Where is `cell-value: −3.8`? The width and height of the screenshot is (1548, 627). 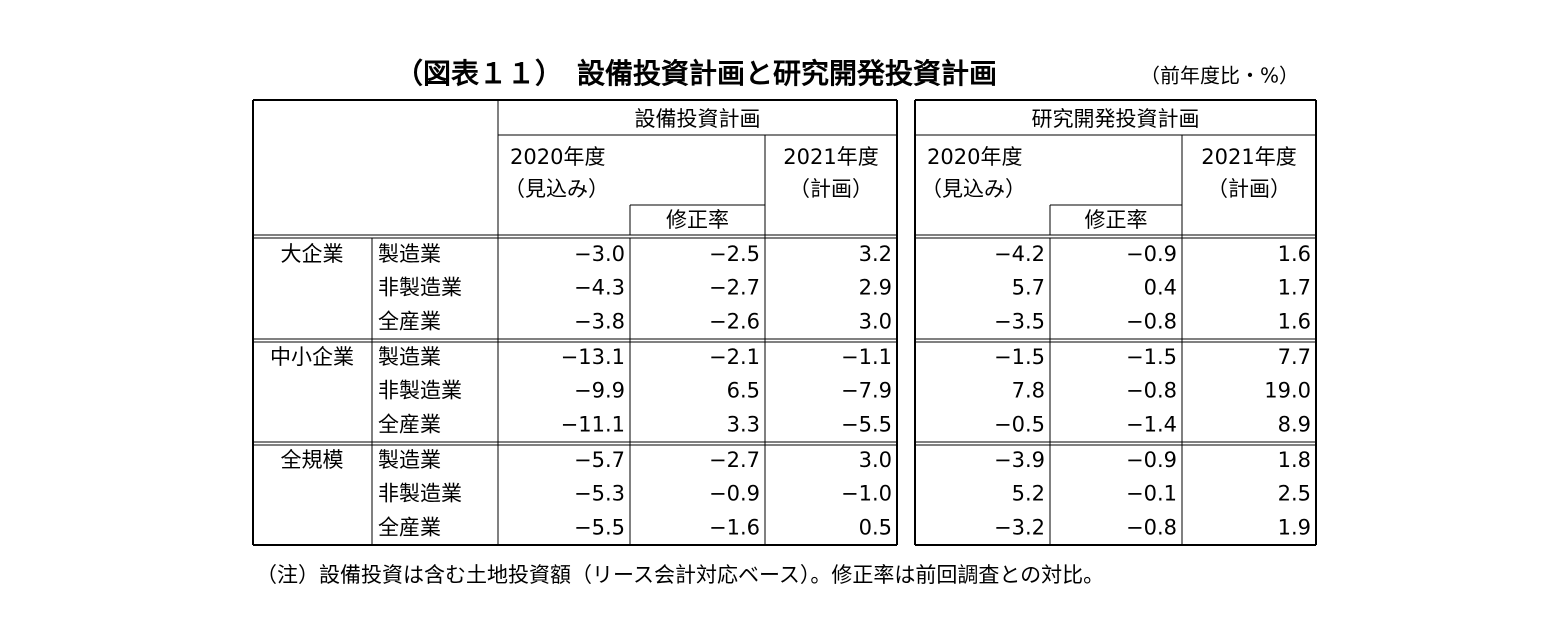
cell-value: −3.8 is located at coordinates (599, 321).